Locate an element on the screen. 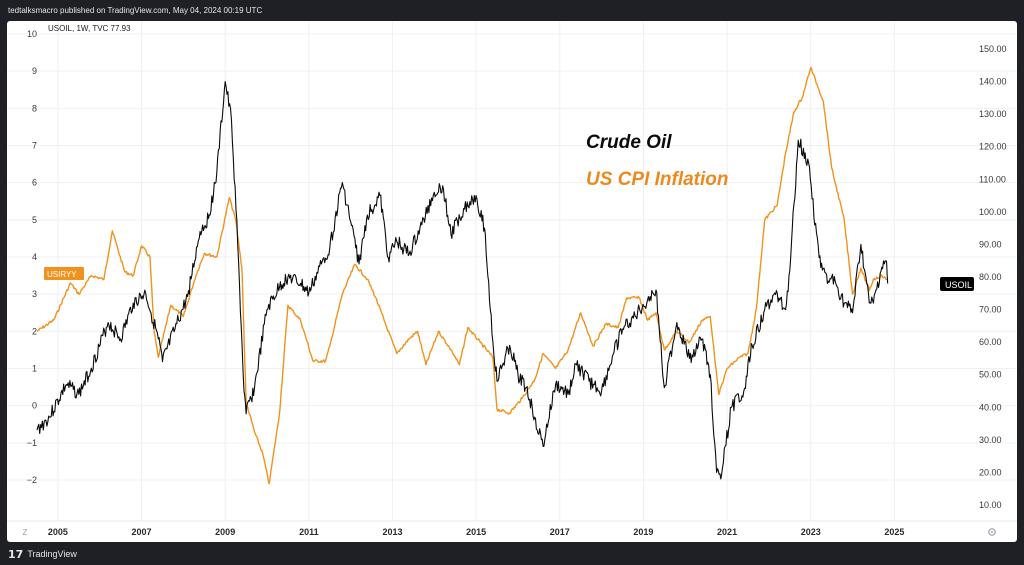 This screenshot has height=565, width=1024. left-tick-label: 7 is located at coordinates (34, 146).